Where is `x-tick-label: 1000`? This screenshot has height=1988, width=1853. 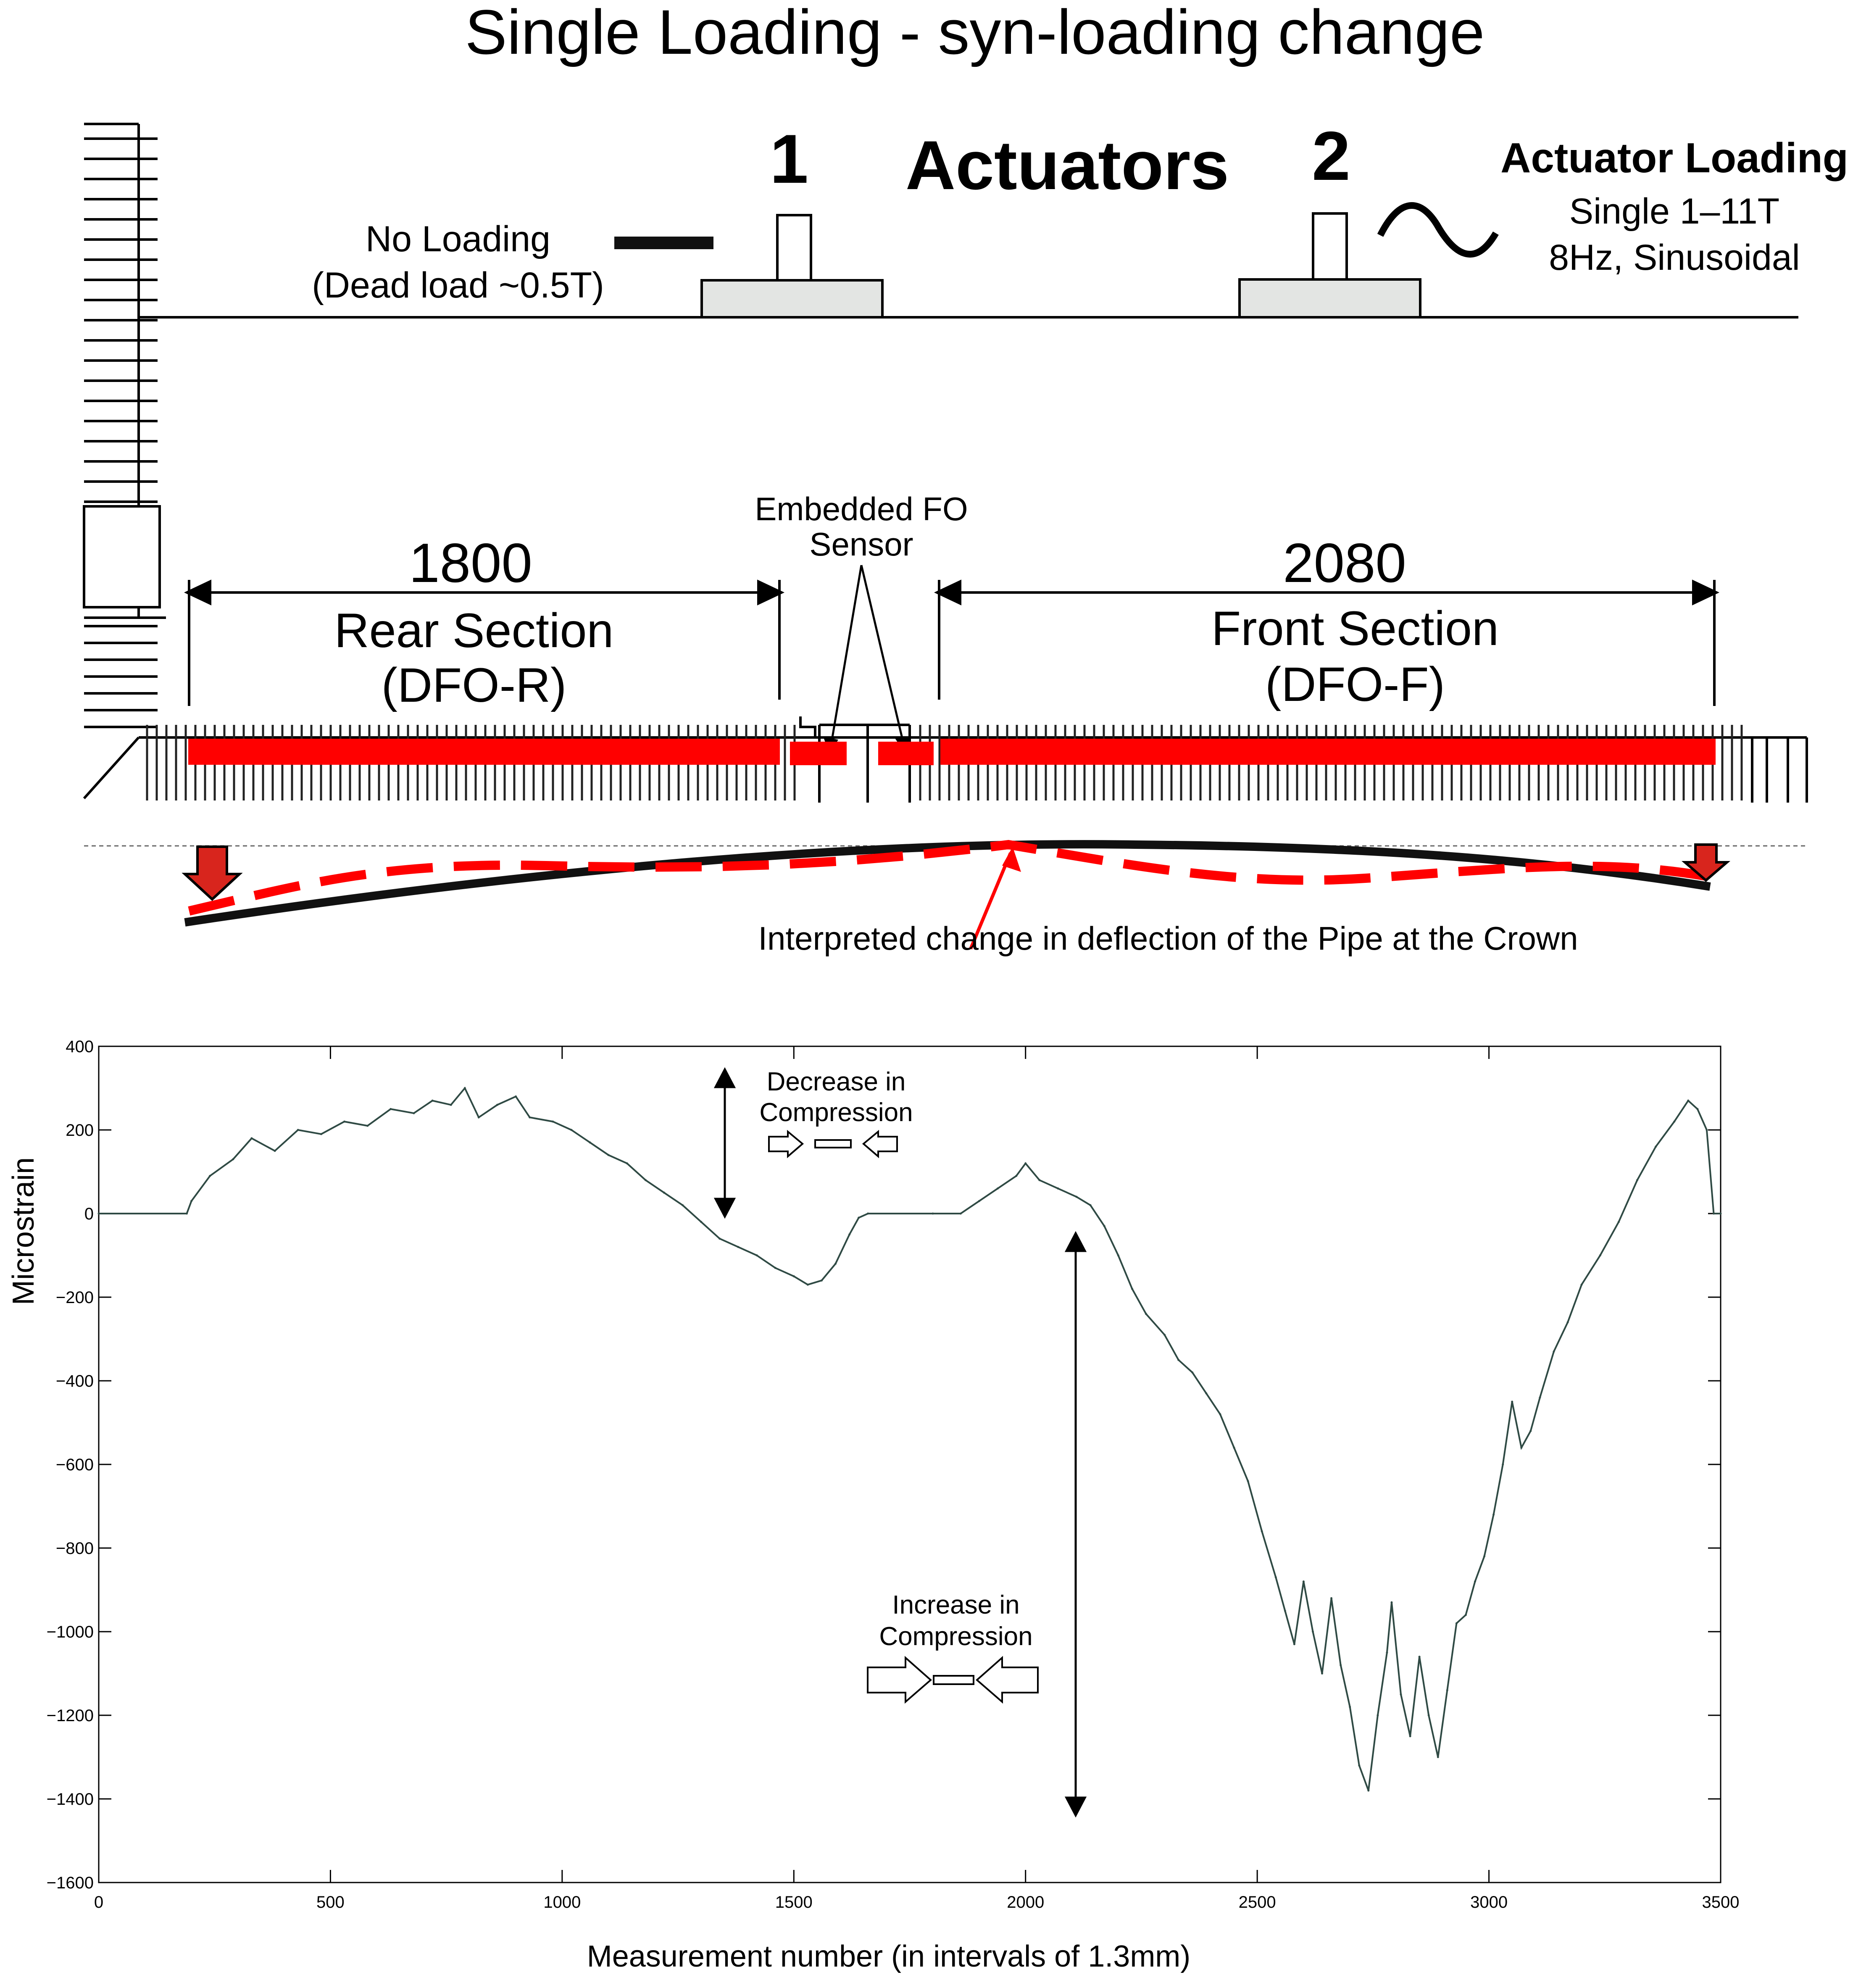 x-tick-label: 1000 is located at coordinates (562, 1902).